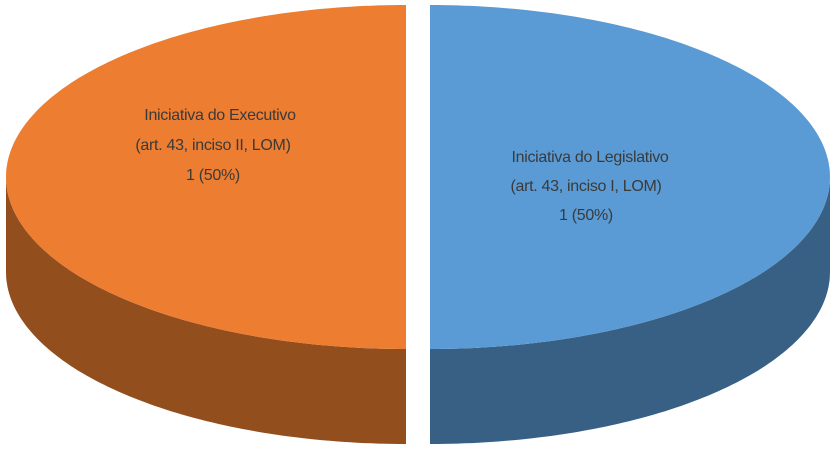  I want to click on category-label: Iniciativa do Executivo, so click(220, 115).